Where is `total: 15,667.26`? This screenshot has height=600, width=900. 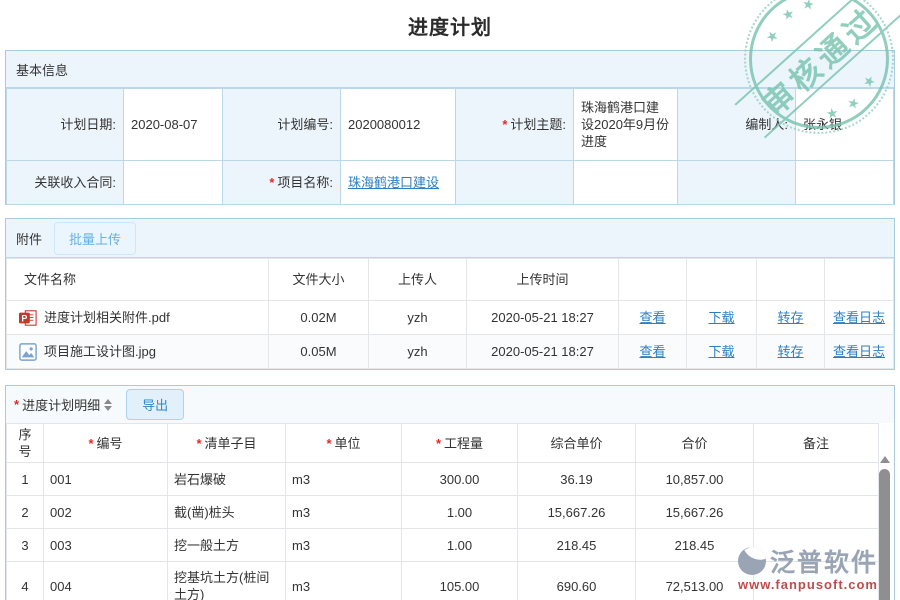 total: 15,667.26 is located at coordinates (694, 512).